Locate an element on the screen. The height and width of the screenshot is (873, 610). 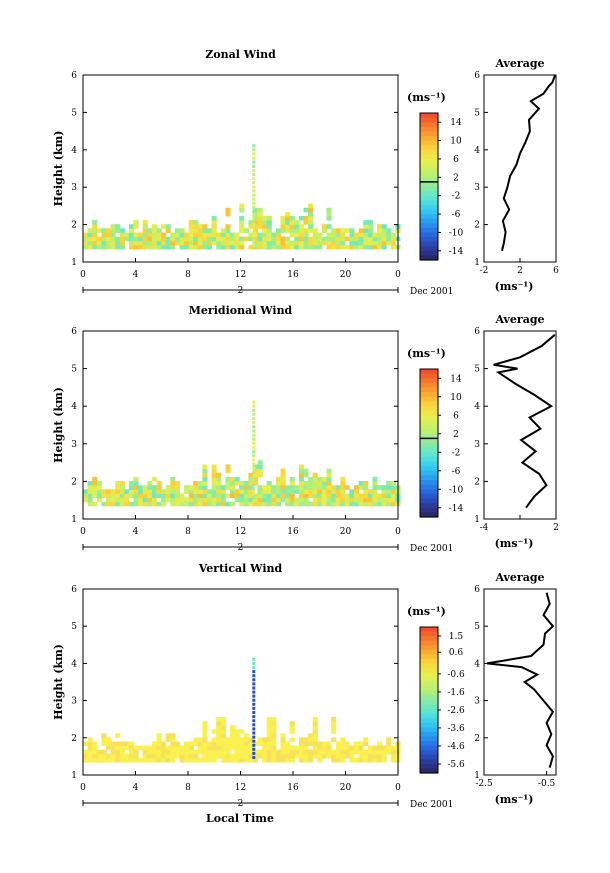
avg-y-tick-label: 4 is located at coordinates (477, 151).